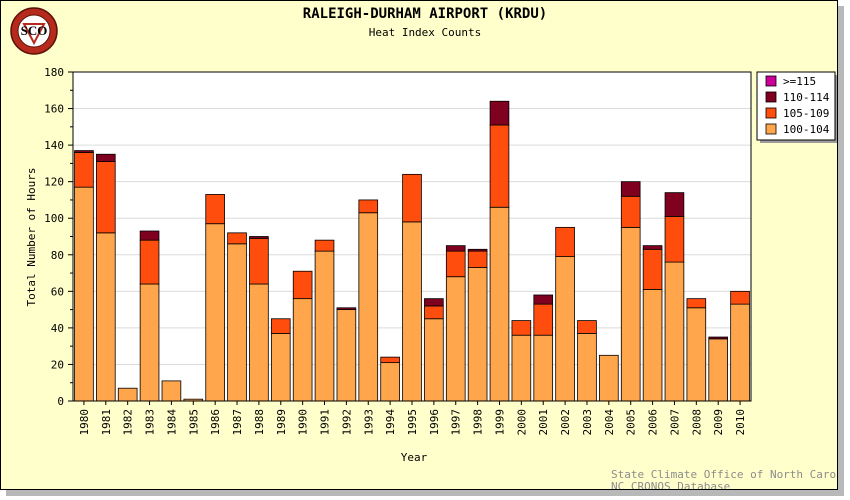 Image resolution: width=850 pixels, height=500 pixels. Describe the element at coordinates (740, 422) in the screenshot. I see `x-tick-label: 2010` at that location.